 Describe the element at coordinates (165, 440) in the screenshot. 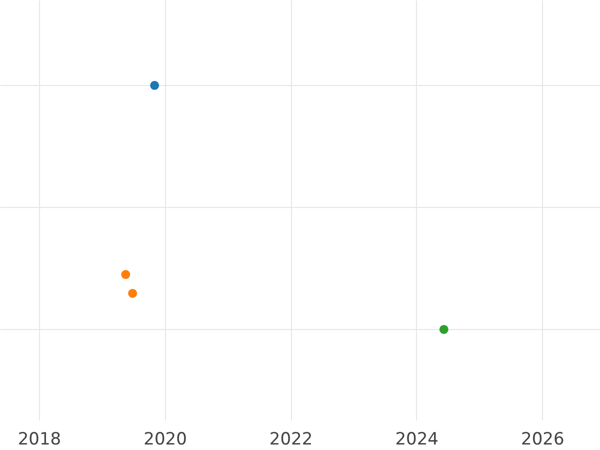

I see `x-tick-label: 2020` at that location.